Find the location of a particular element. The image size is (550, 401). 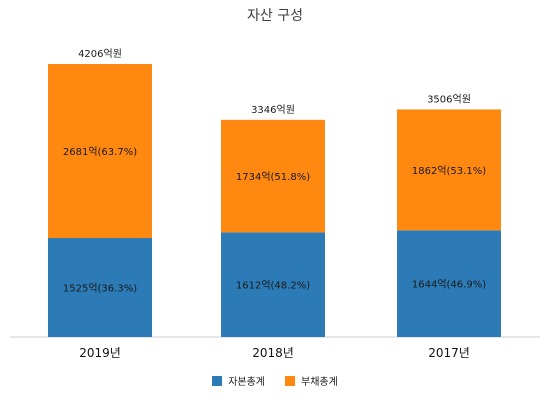

data-label-equity-1: 1612억(48.2%) is located at coordinates (273, 286).